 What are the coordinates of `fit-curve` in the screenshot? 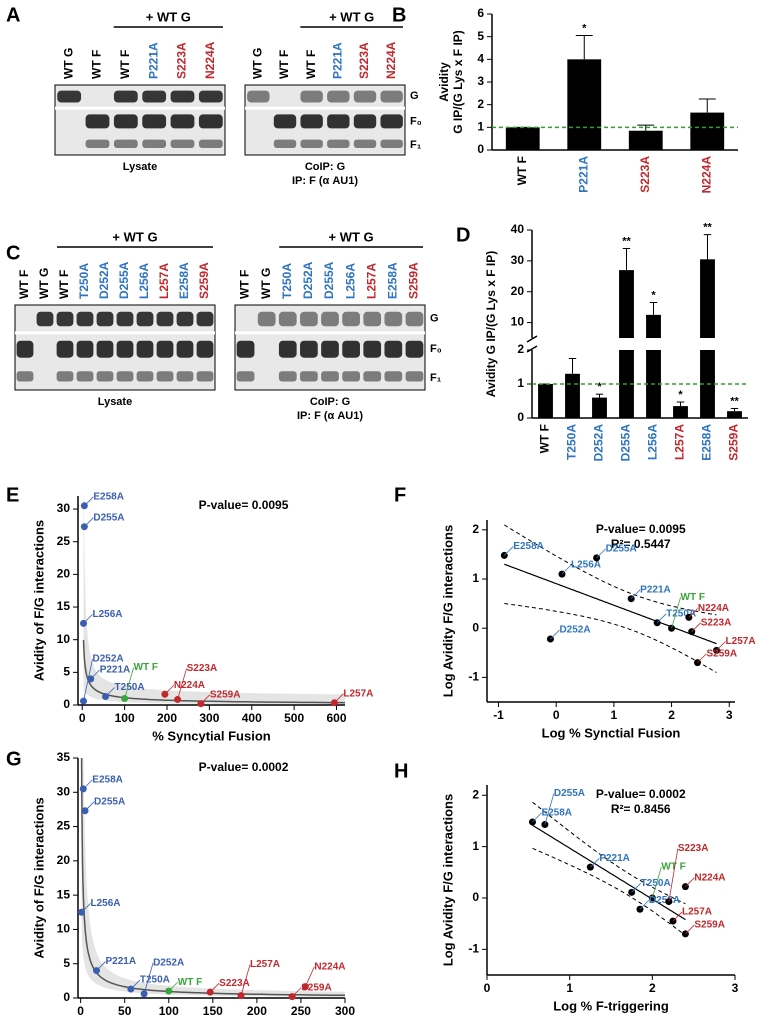 It's located at (213, 671).